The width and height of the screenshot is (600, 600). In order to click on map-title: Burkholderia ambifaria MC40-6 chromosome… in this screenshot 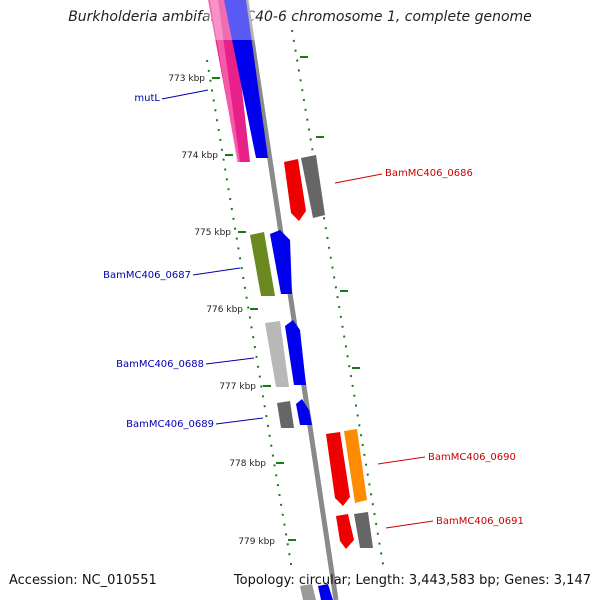, I will do `click(300, 17)`.